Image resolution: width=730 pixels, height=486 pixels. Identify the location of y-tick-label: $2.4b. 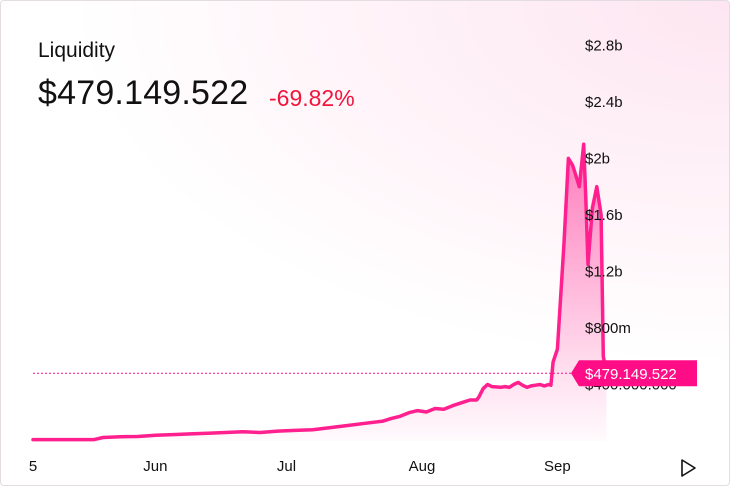
(604, 102).